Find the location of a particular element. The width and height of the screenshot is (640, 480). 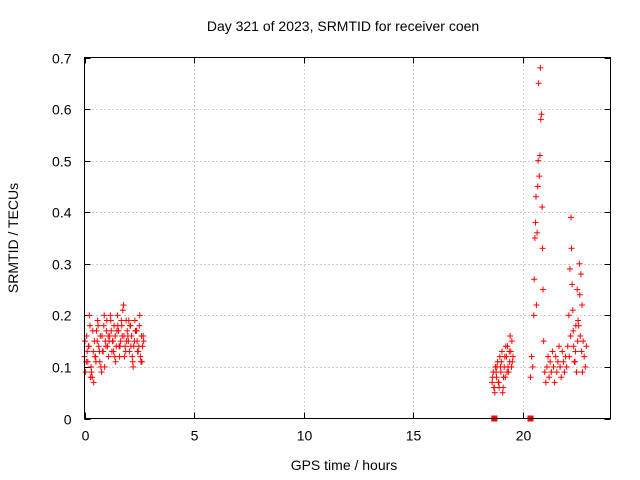

y-tick-label: 0 is located at coordinates (68, 420).